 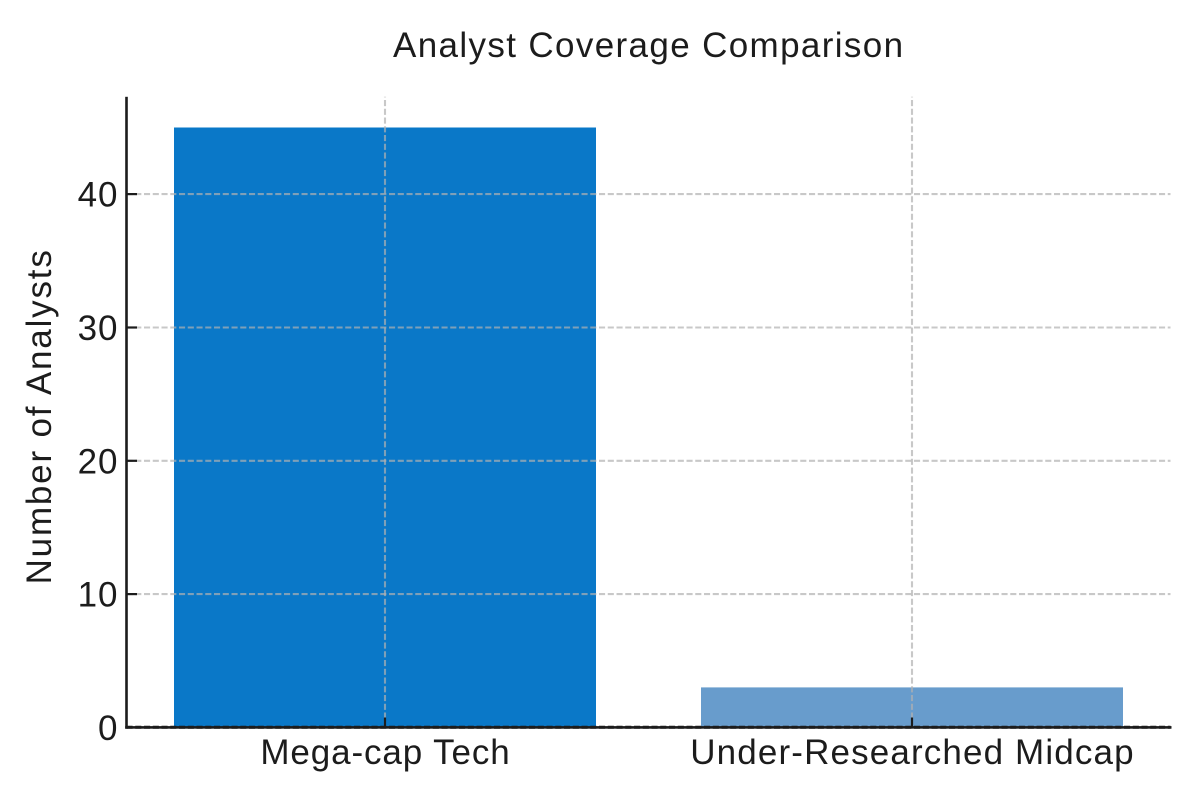 What do you see at coordinates (98, 461) in the screenshot?
I see `svg-text: 20` at bounding box center [98, 461].